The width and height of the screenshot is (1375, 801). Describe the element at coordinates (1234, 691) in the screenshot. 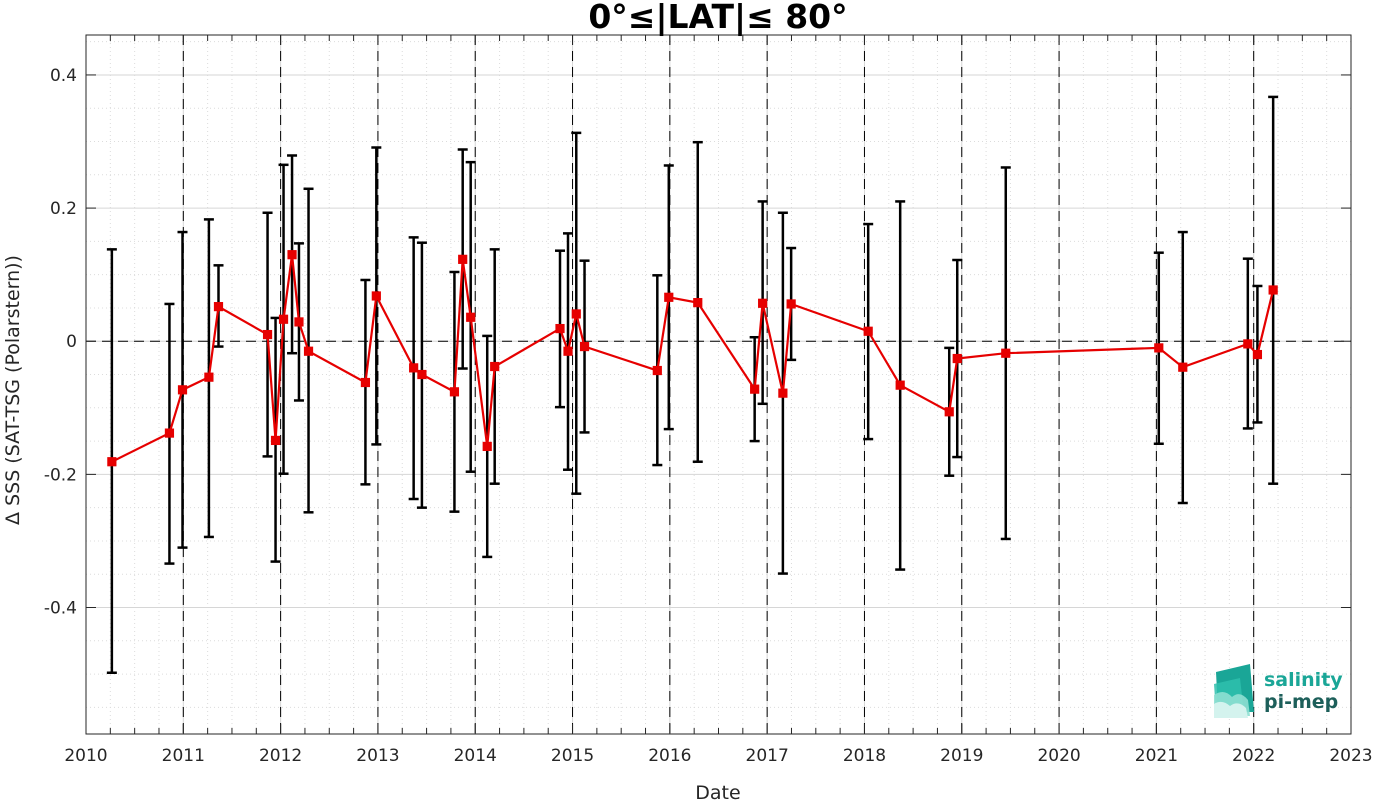

I see `waves-icon` at that location.